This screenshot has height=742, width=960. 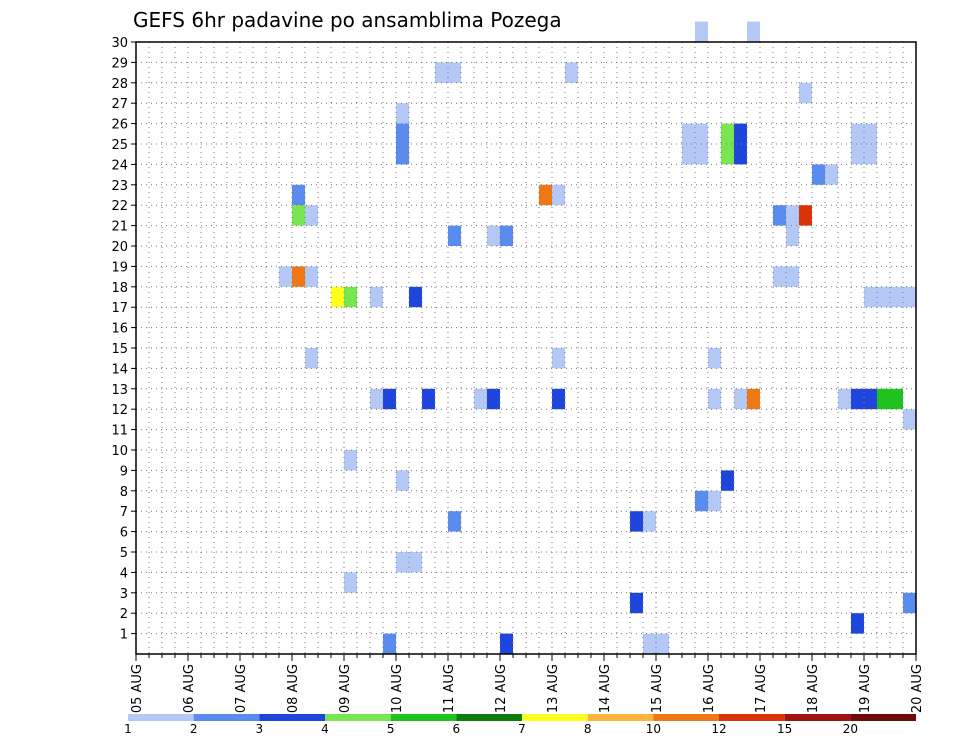 I want to click on x-tick-label: 09 AUG, so click(x=345, y=688).